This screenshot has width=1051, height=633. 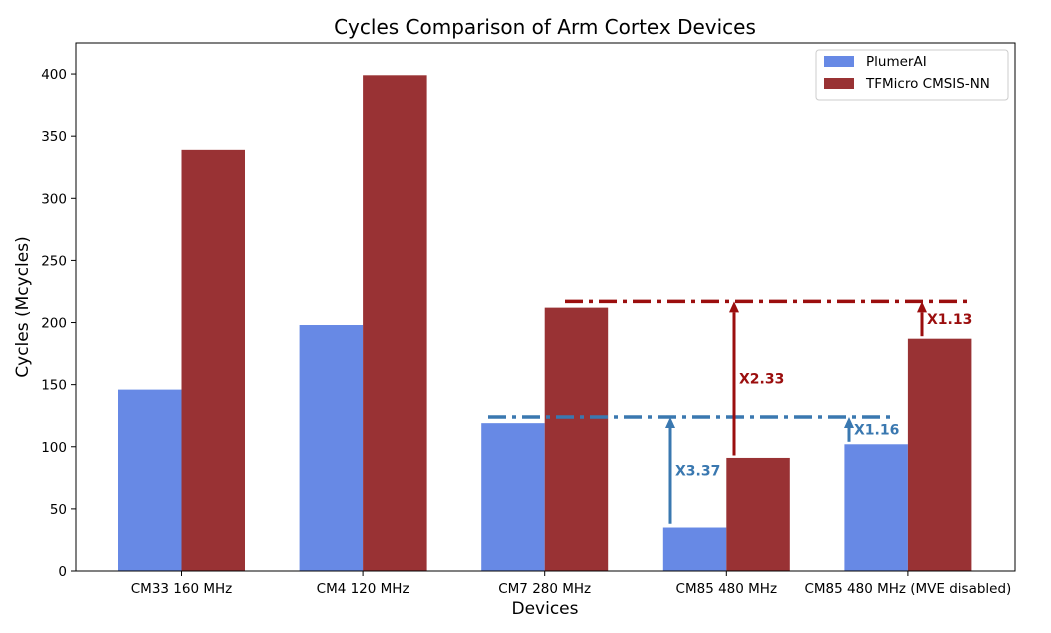 What do you see at coordinates (54, 261) in the screenshot?
I see `y-tick-label: 250` at bounding box center [54, 261].